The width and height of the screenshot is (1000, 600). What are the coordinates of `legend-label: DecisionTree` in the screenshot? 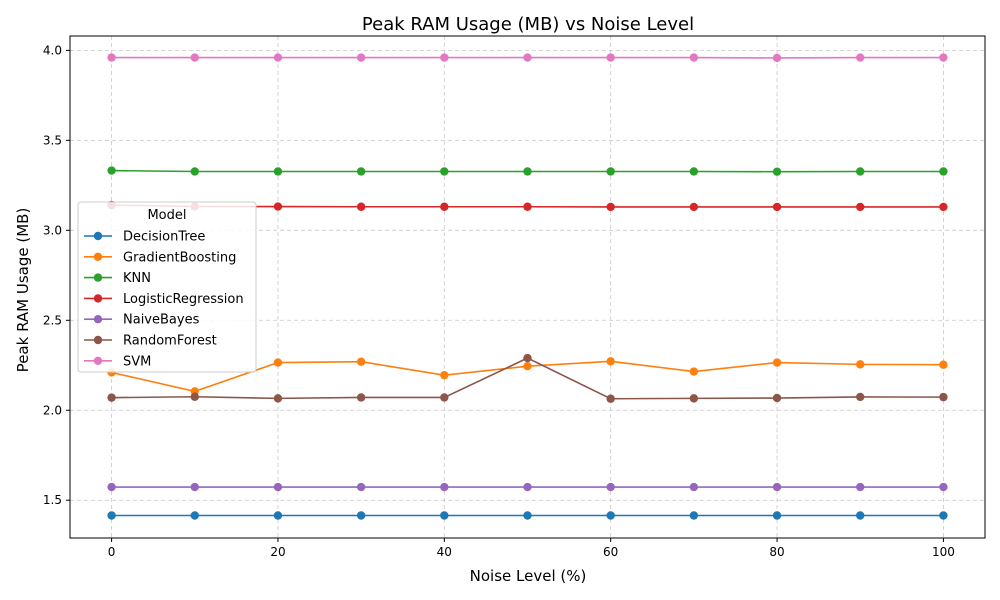 It's located at (164, 237).